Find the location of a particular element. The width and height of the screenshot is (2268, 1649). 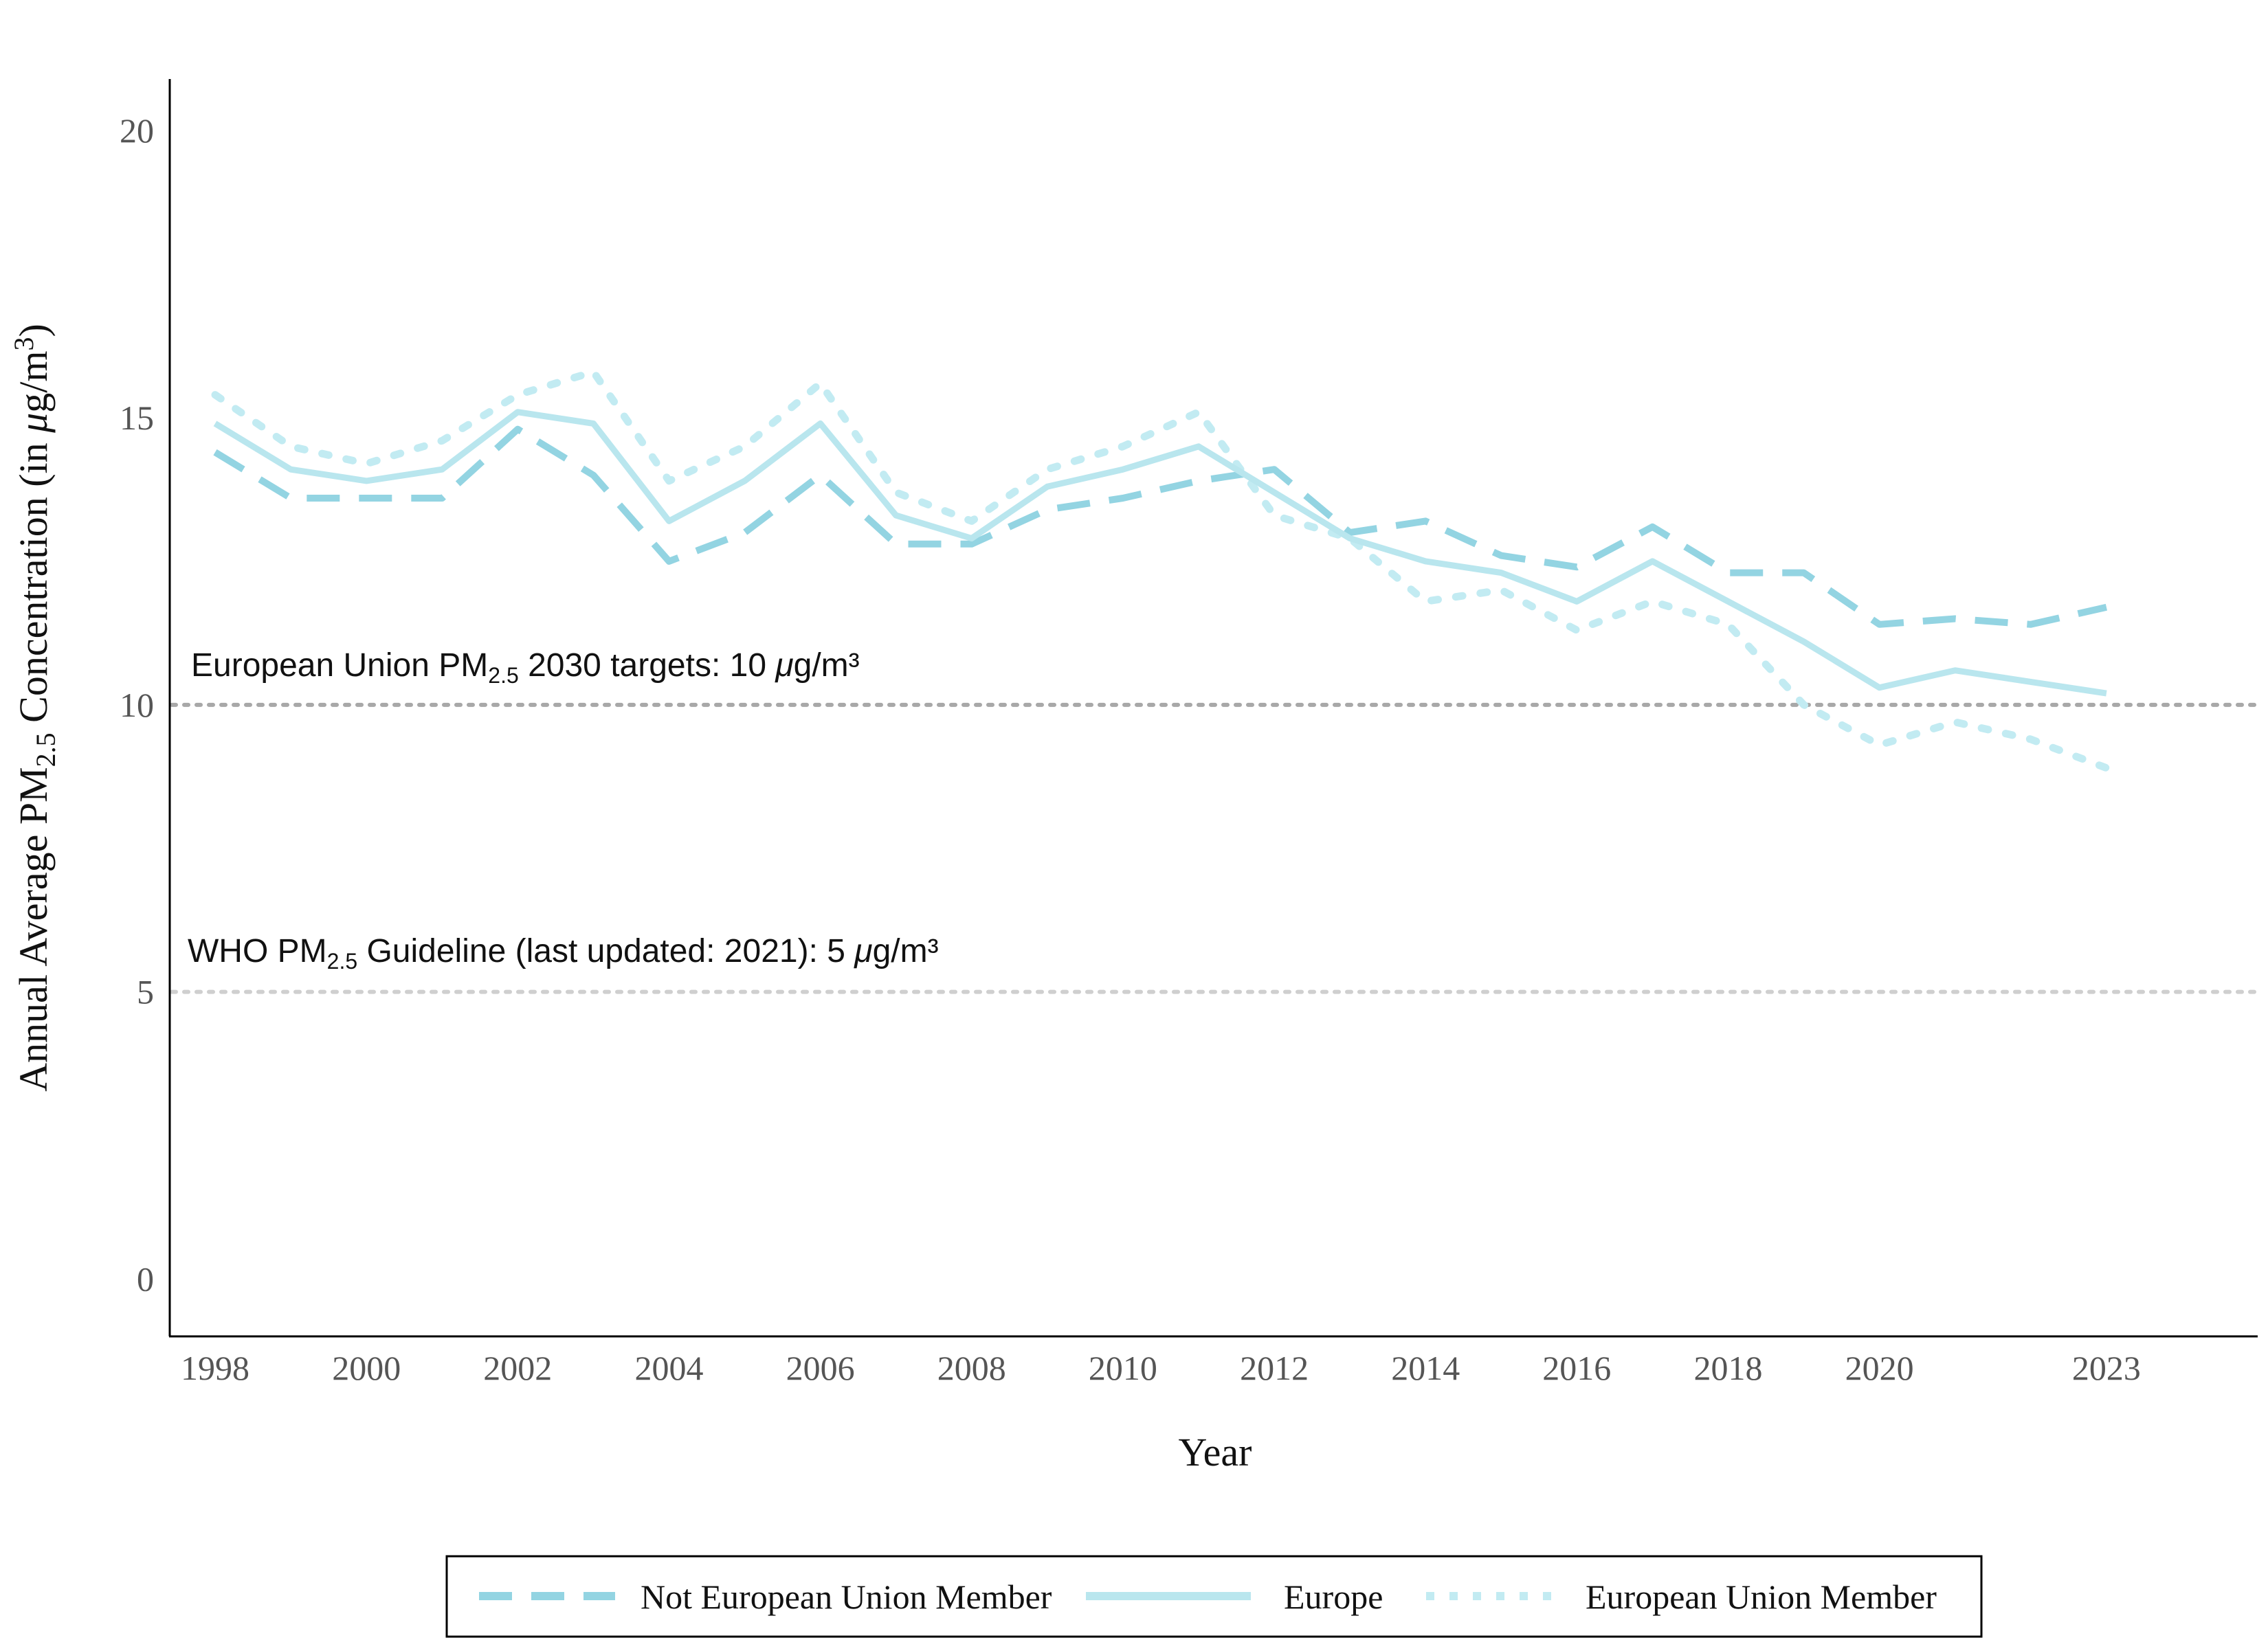

x-tick-label: 2012 is located at coordinates (1274, 1368).